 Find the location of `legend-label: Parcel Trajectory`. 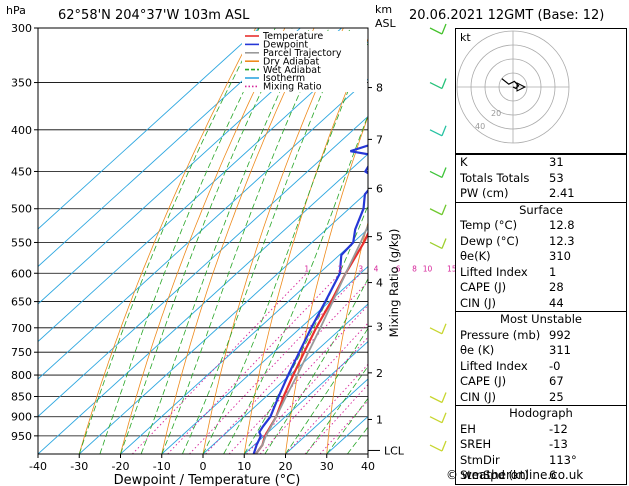

legend-label: Parcel Trajectory is located at coordinates (302, 53).